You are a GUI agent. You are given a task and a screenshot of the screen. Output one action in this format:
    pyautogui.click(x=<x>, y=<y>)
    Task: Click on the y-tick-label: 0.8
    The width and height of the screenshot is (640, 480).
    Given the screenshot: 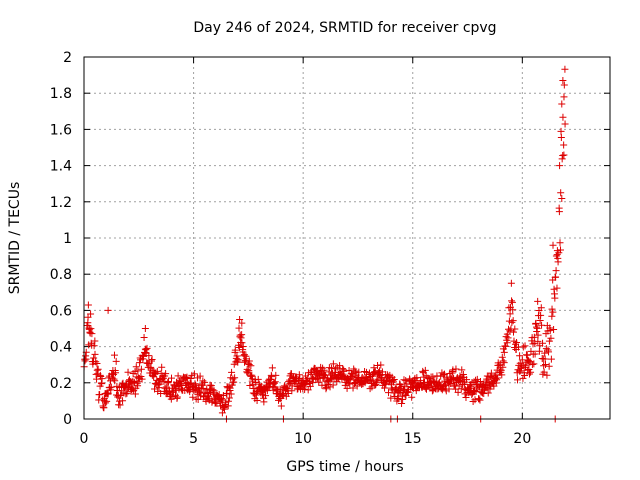 What is the action you would take?
    pyautogui.click(x=61, y=275)
    